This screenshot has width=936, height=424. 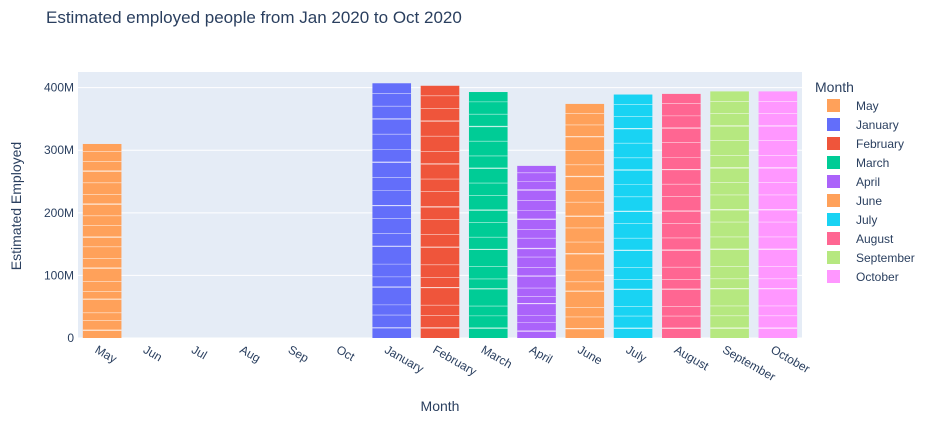 I want to click on x-tick-label-february: February, so click(x=455, y=360).